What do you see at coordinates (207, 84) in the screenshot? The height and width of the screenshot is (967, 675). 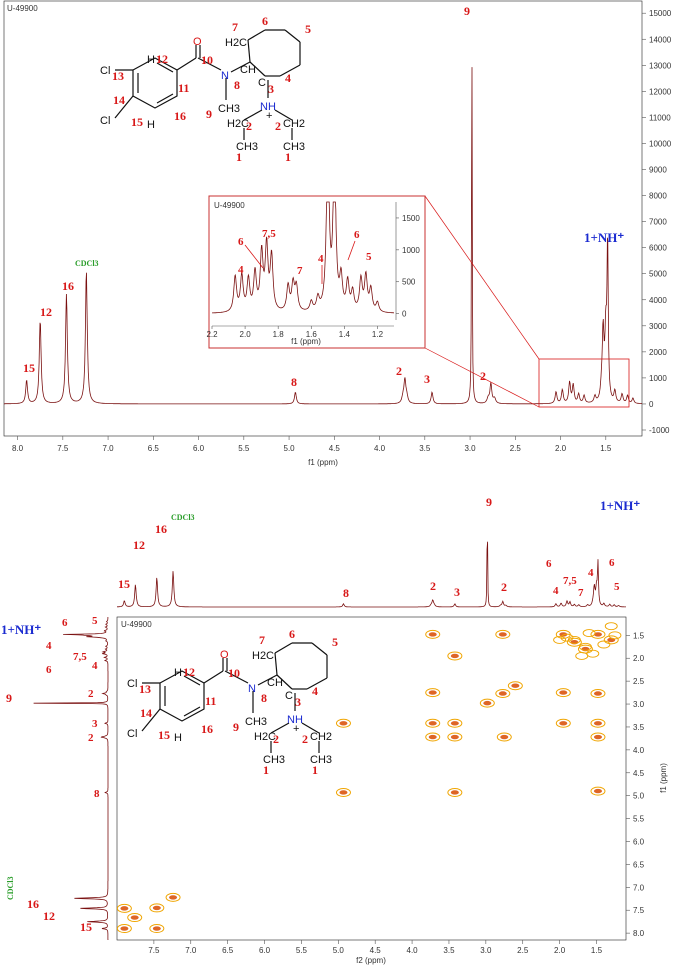 I see `molecule-structure-top` at bounding box center [207, 84].